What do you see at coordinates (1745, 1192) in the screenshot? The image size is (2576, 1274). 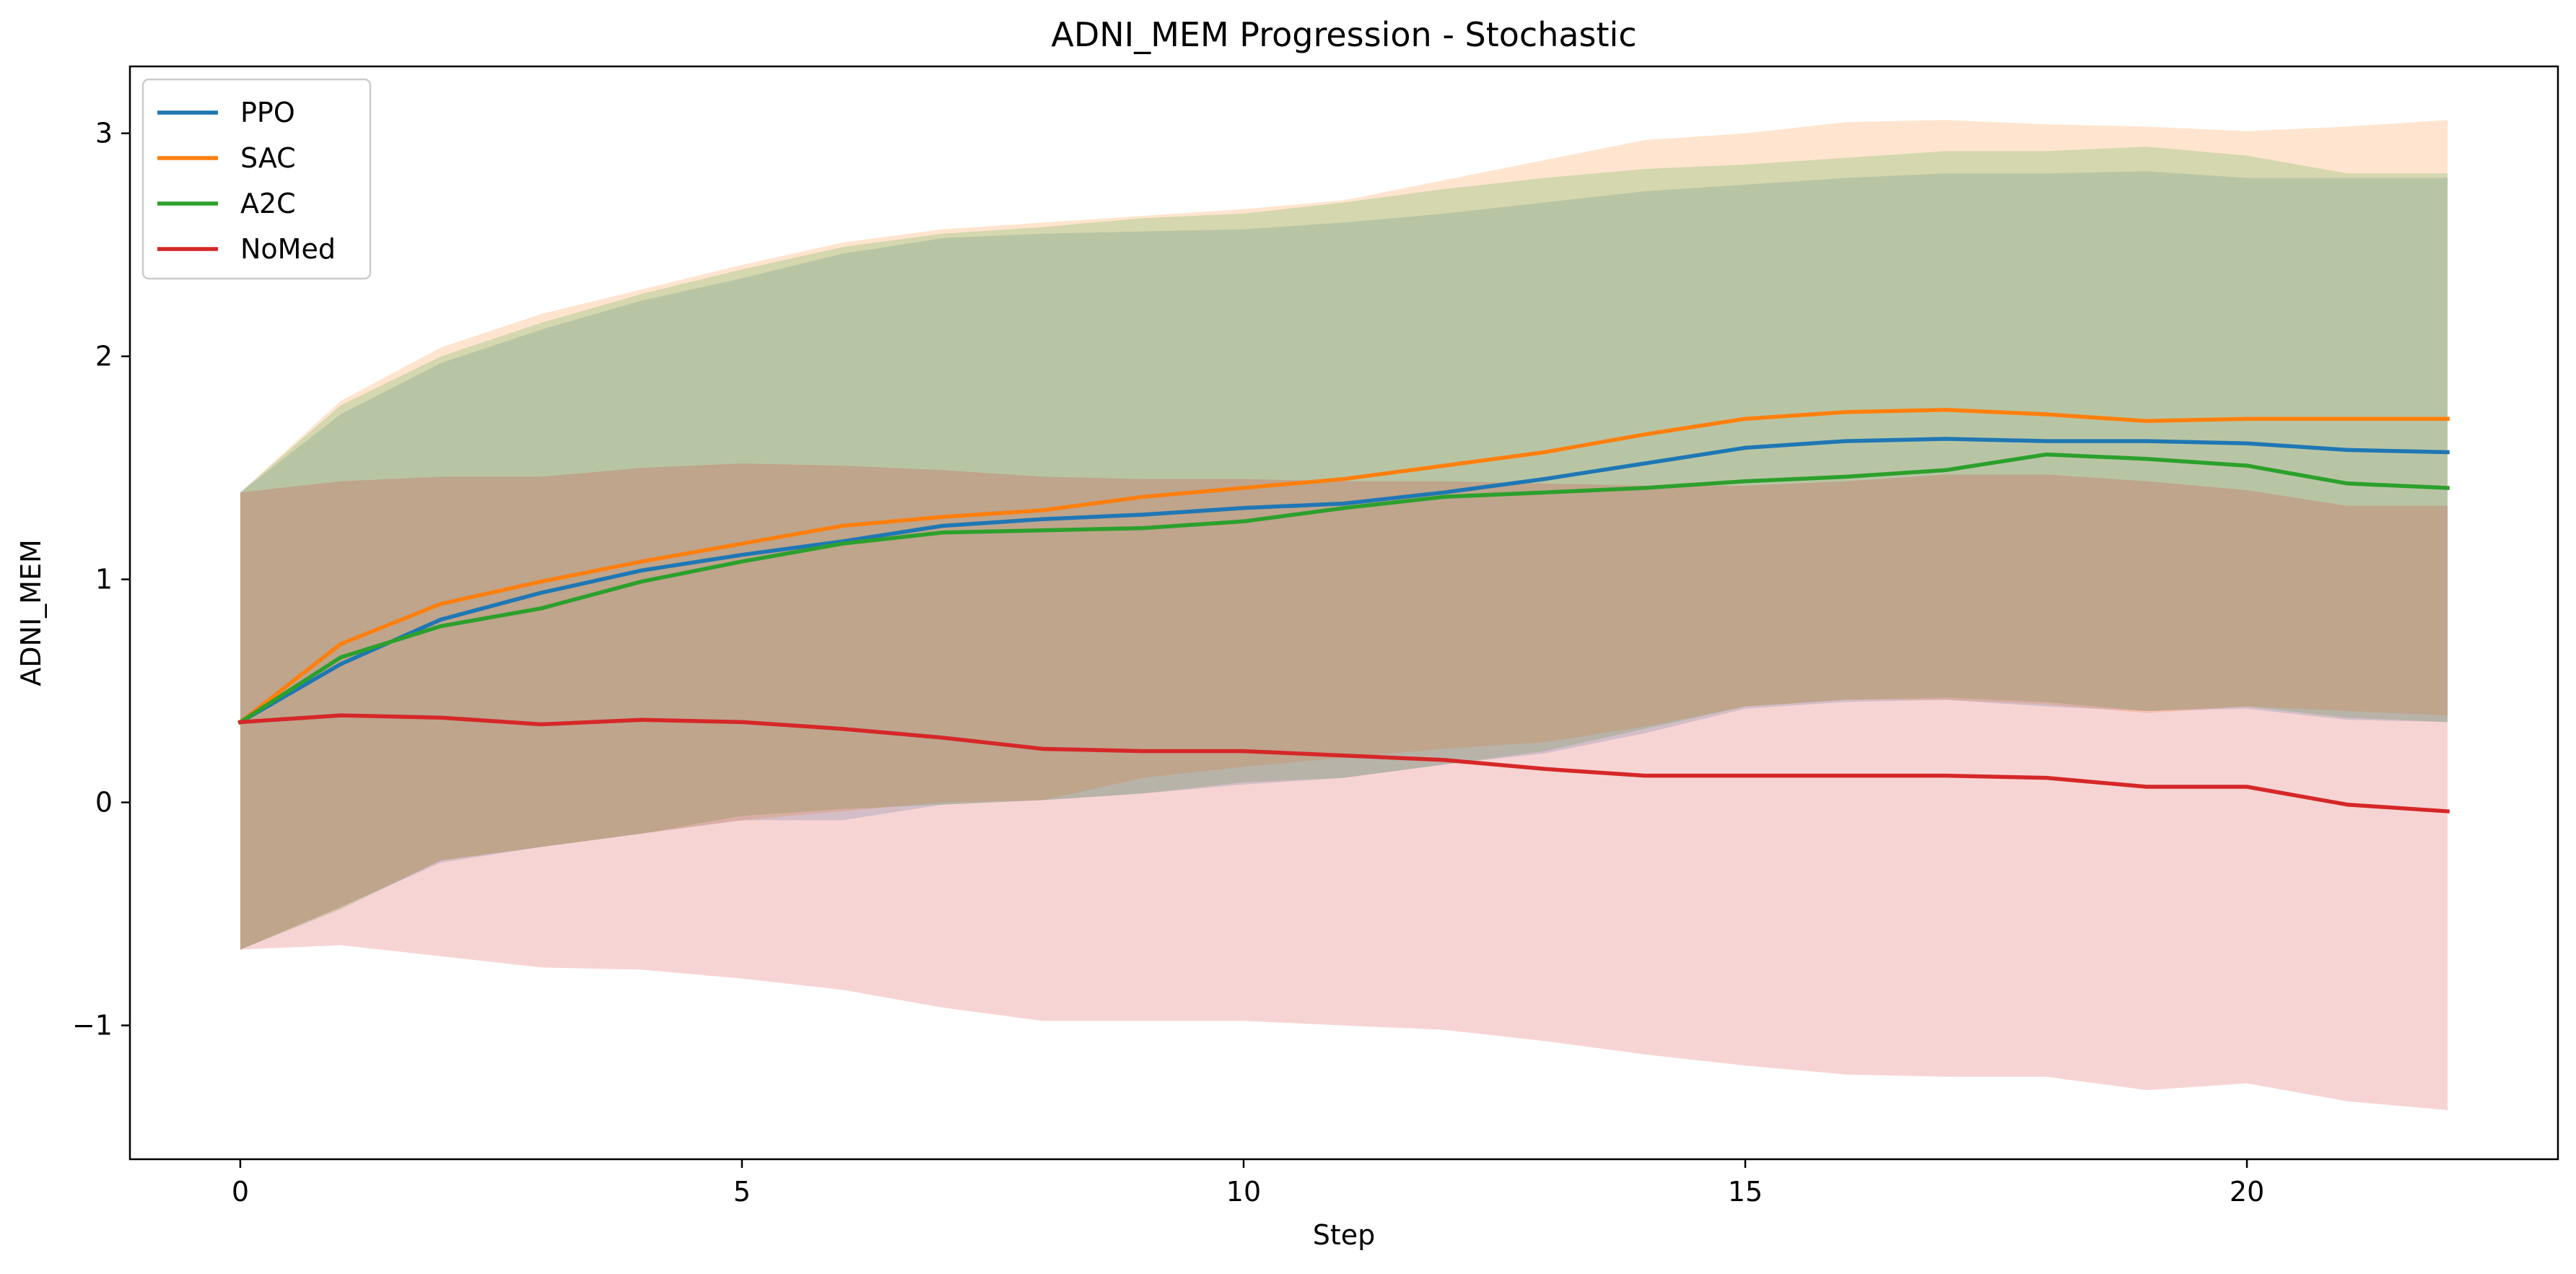 I see `x-tick-label: 15` at bounding box center [1745, 1192].